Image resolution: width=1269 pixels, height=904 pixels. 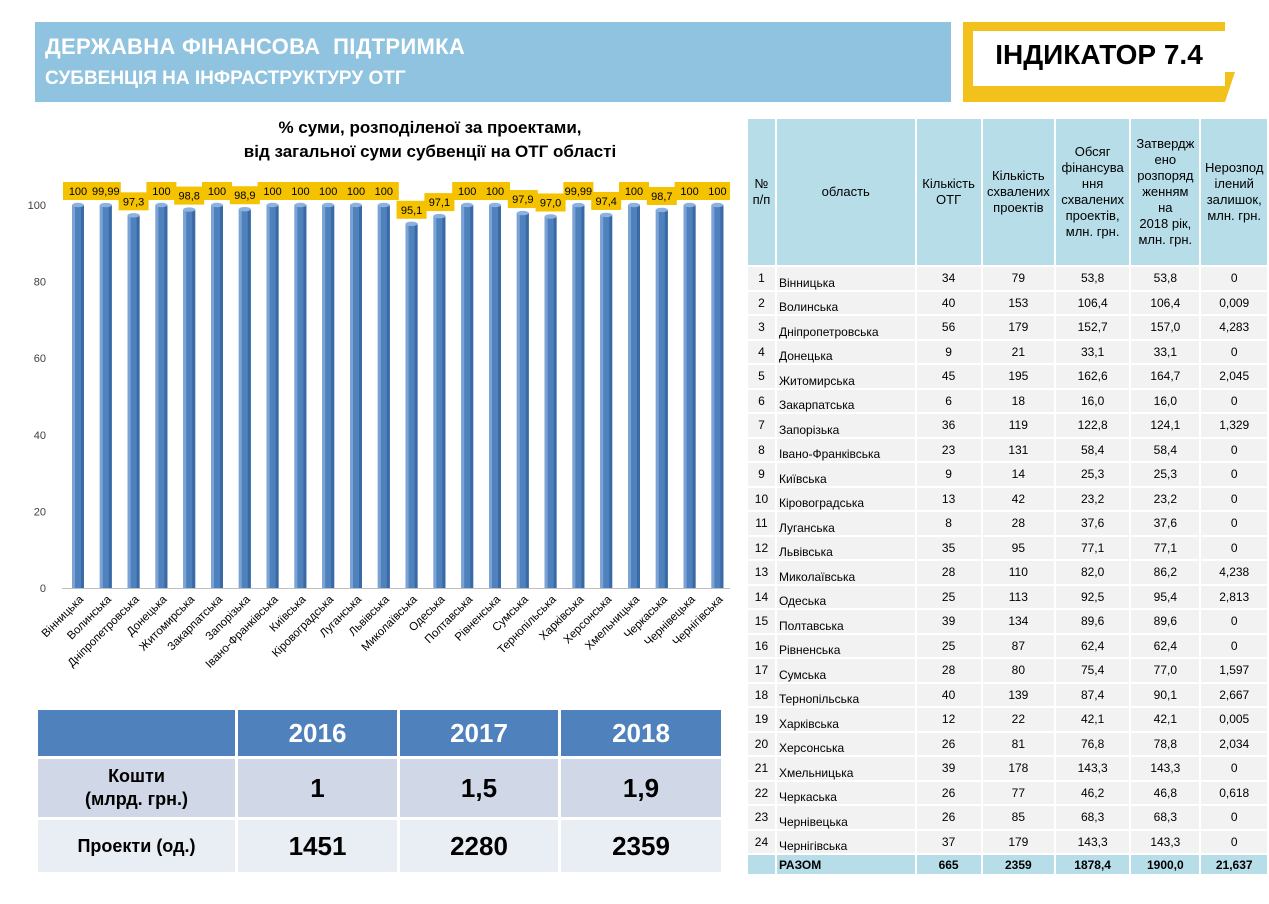 I want to click on col-header-num-line2: п/п, so click(x=761, y=199).